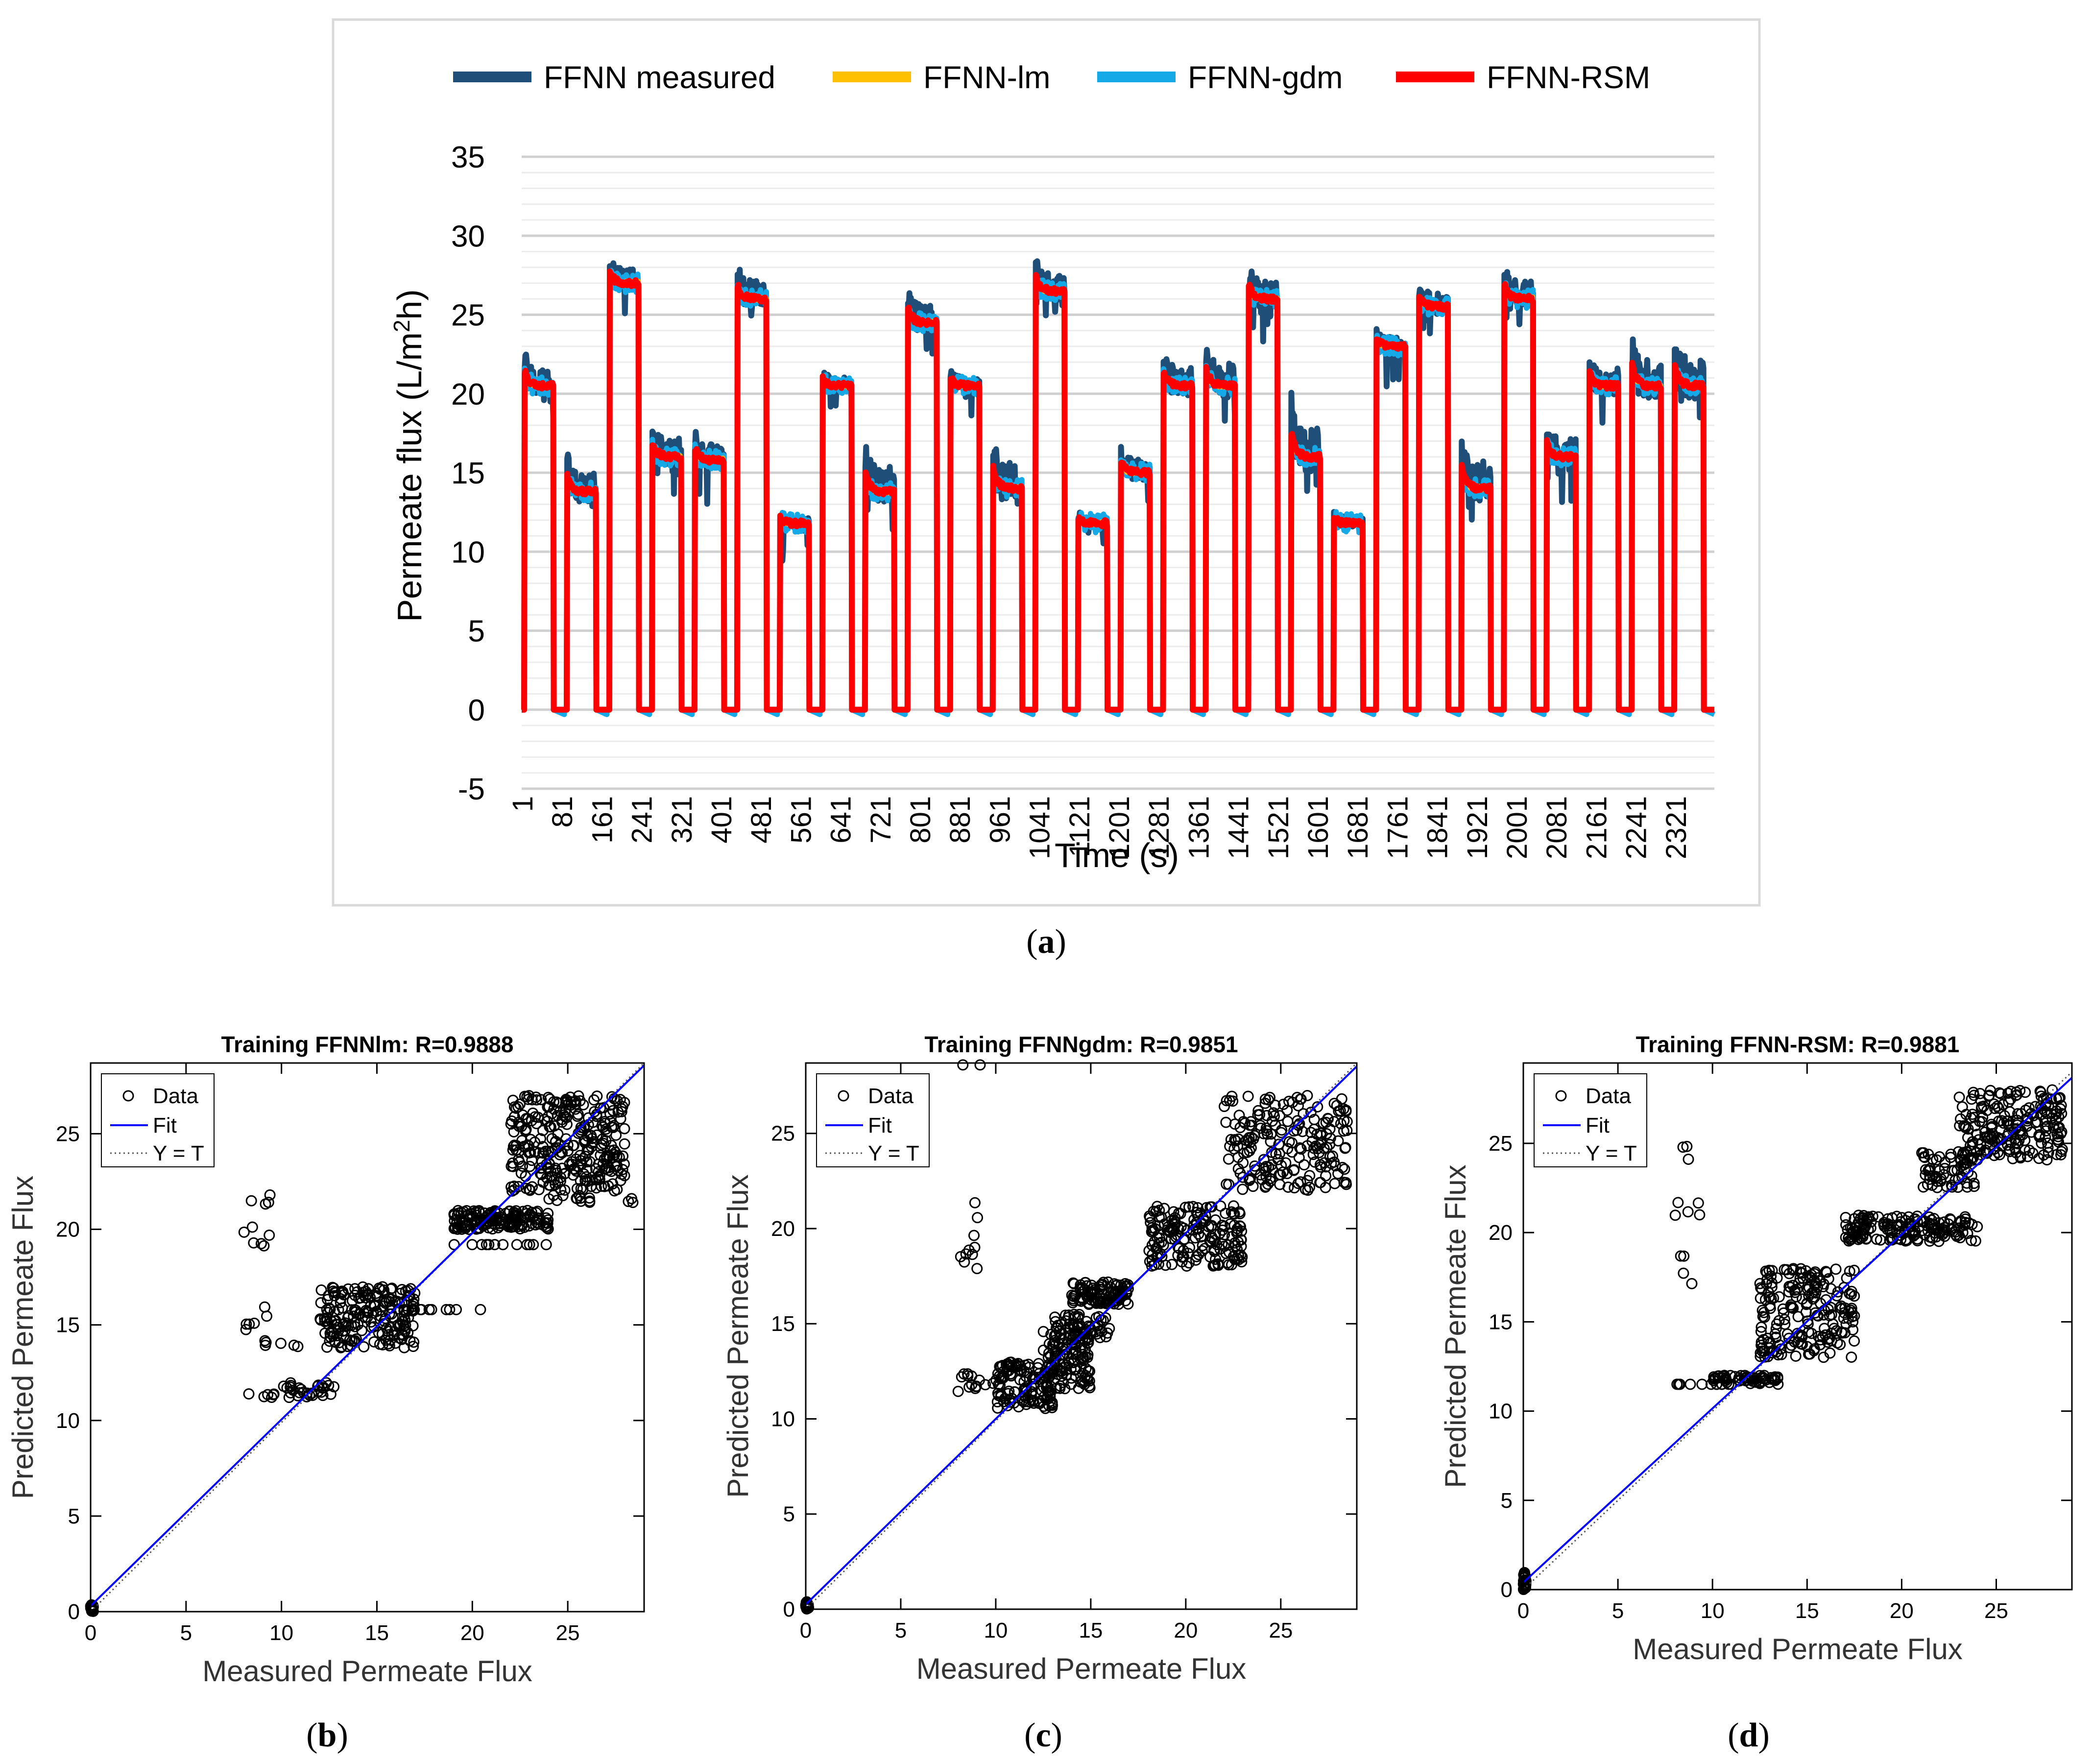 The image size is (2092, 1764). What do you see at coordinates (471, 789) in the screenshot?
I see `y-tick-label: -5` at bounding box center [471, 789].